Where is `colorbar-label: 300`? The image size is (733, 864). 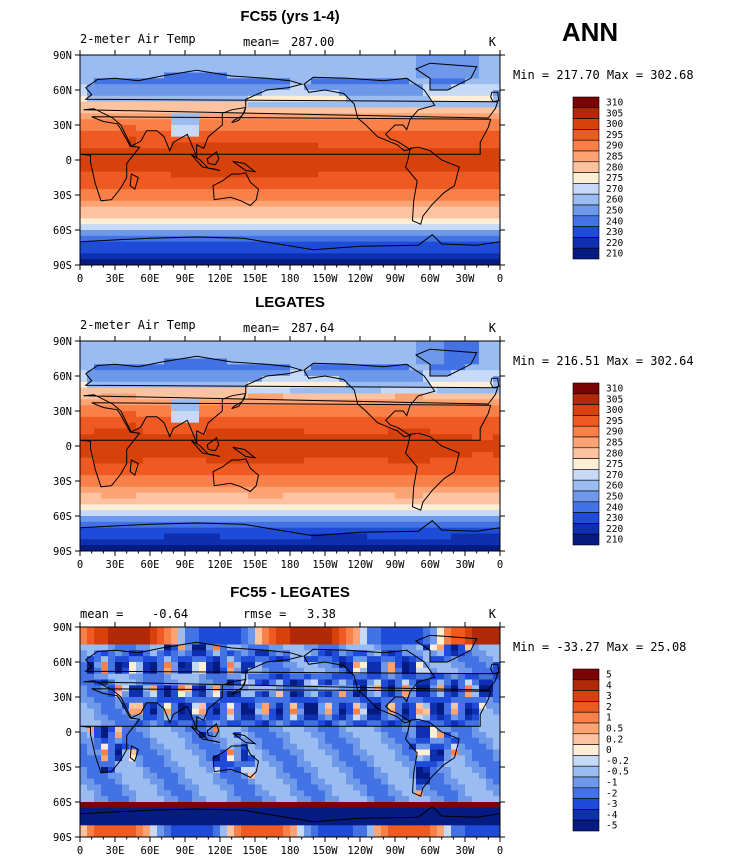 colorbar-label: 300 is located at coordinates (614, 124).